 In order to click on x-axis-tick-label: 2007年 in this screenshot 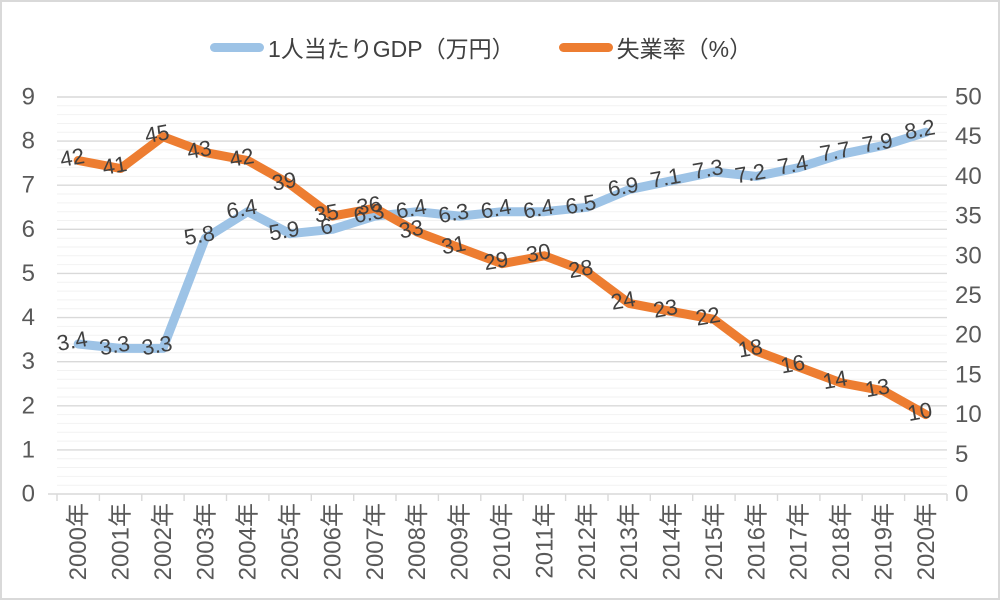, I will do `click(375, 541)`.